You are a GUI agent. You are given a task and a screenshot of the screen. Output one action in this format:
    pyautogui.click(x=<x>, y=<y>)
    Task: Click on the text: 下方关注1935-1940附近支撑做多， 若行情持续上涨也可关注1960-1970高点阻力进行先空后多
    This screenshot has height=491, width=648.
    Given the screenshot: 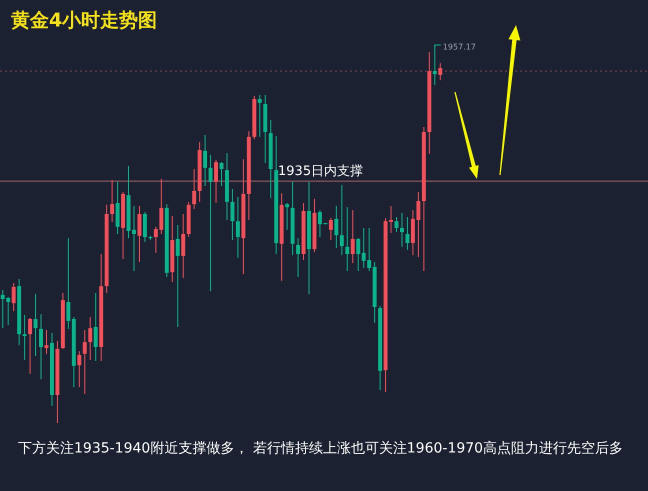 What is the action you would take?
    pyautogui.click(x=321, y=448)
    